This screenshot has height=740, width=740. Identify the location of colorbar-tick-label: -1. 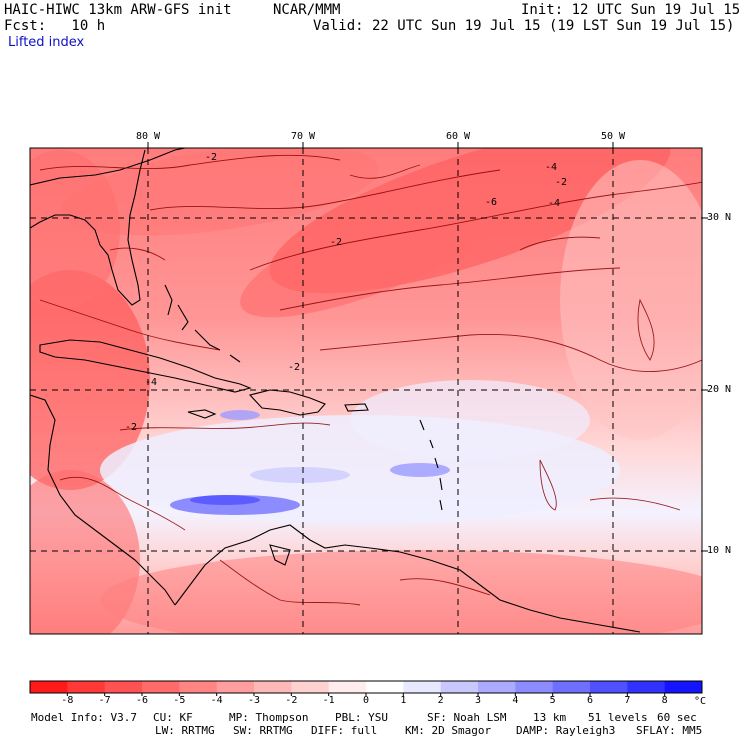
(328, 700).